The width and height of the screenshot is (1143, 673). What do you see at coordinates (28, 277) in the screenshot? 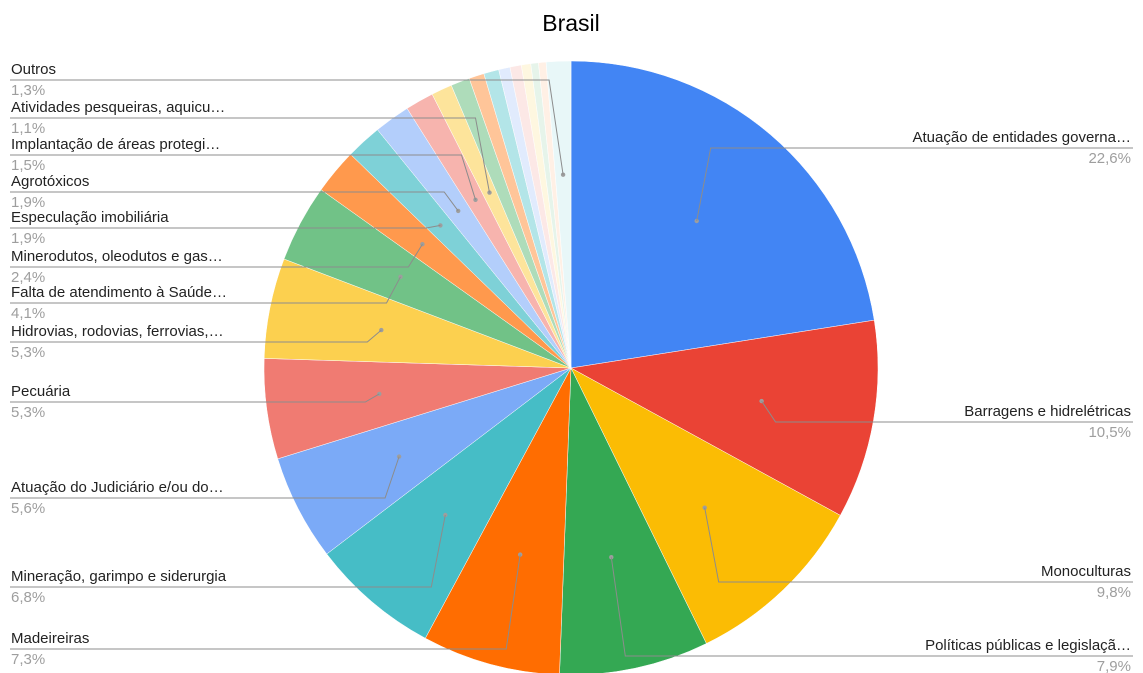
I see `slice-percent: 2,4%` at bounding box center [28, 277].